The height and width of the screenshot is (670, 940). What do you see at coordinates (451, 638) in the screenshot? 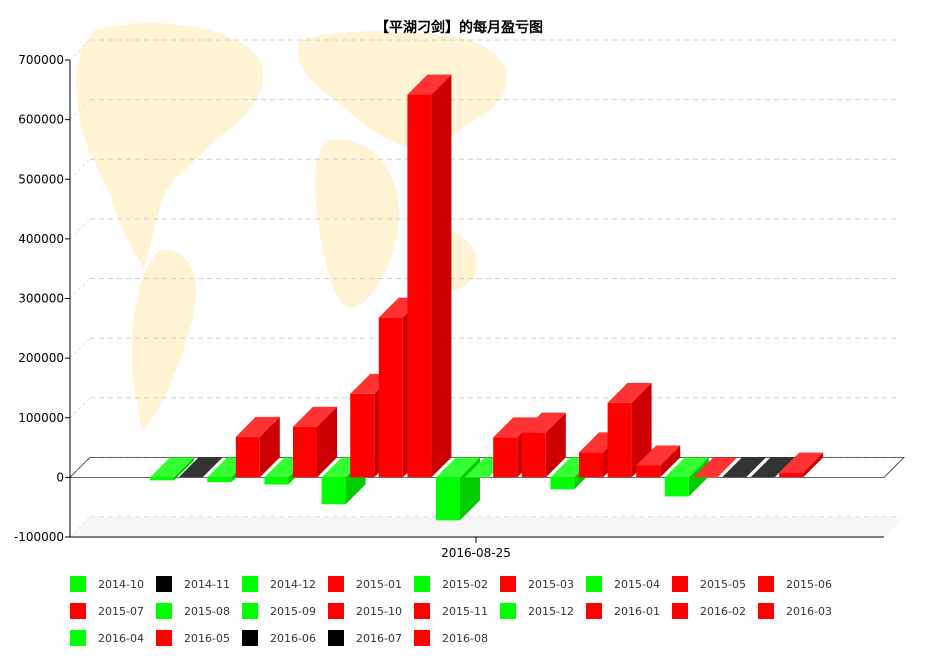
I see `legend-item-2016-08: 2016-08` at bounding box center [451, 638].